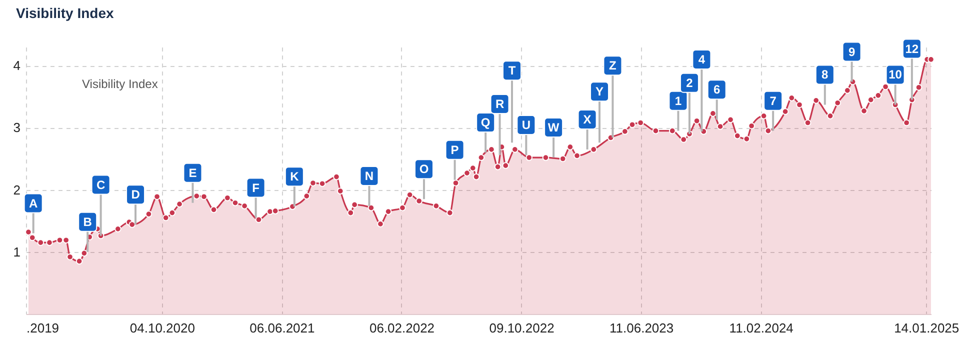 The height and width of the screenshot is (350, 961). Describe the element at coordinates (120, 84) in the screenshot. I see `annotation: Visibility Index` at that location.